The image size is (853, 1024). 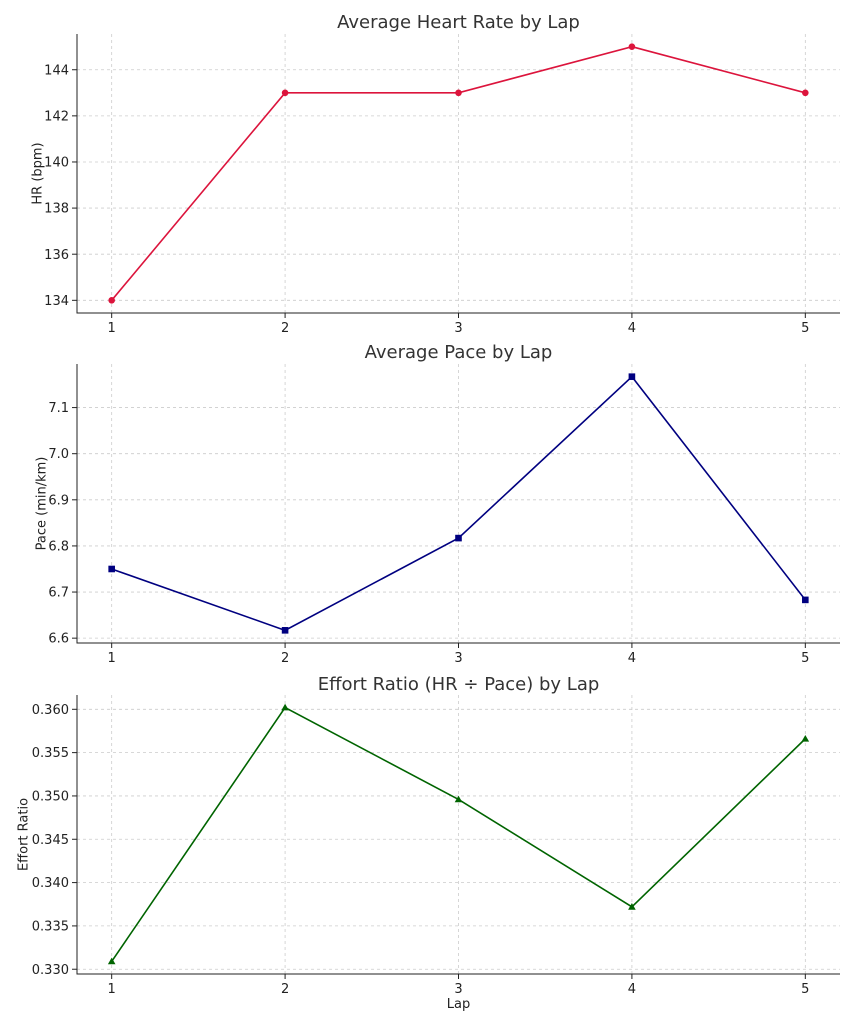 What do you see at coordinates (458, 22) in the screenshot?
I see `chart-title: Average Heart Rate by Lap` at bounding box center [458, 22].